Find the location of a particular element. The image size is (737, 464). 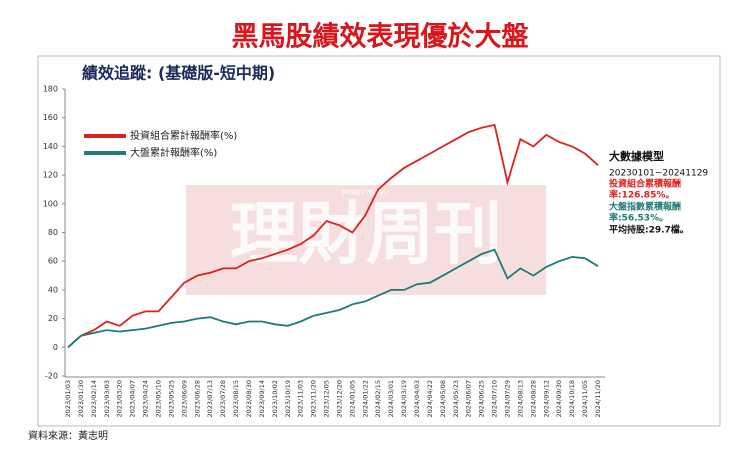

x-tick-label: 2023/04/07 is located at coordinates (133, 398).